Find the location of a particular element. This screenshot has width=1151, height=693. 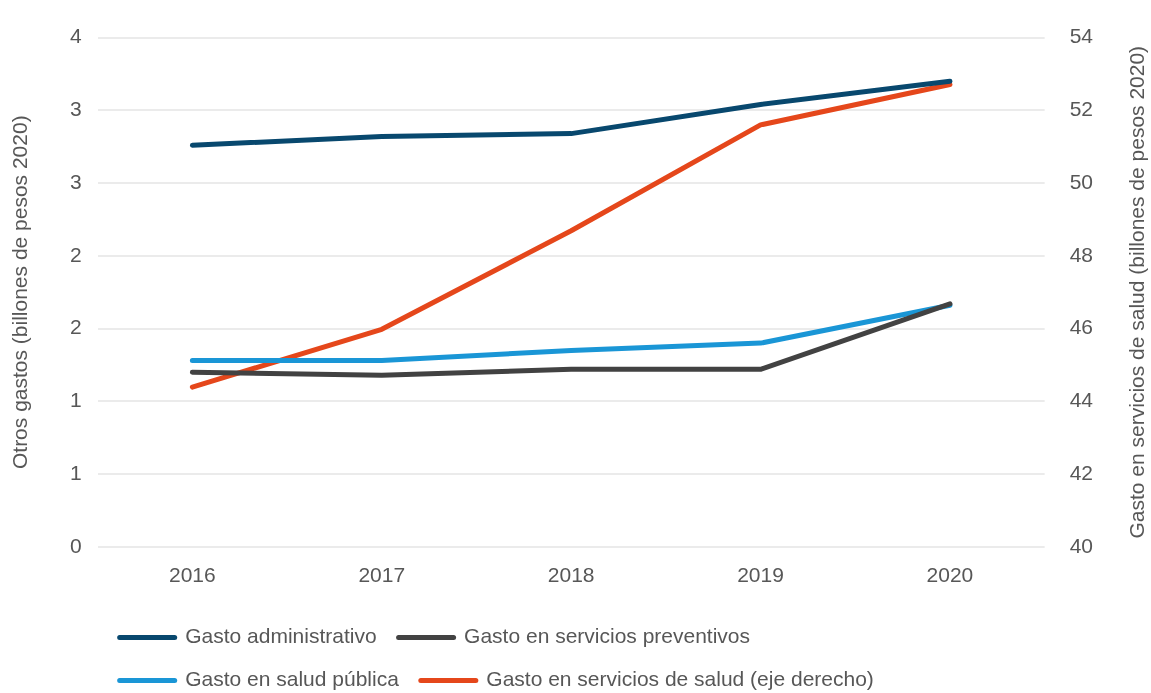

y2-tick-label: 42 is located at coordinates (1081, 472).